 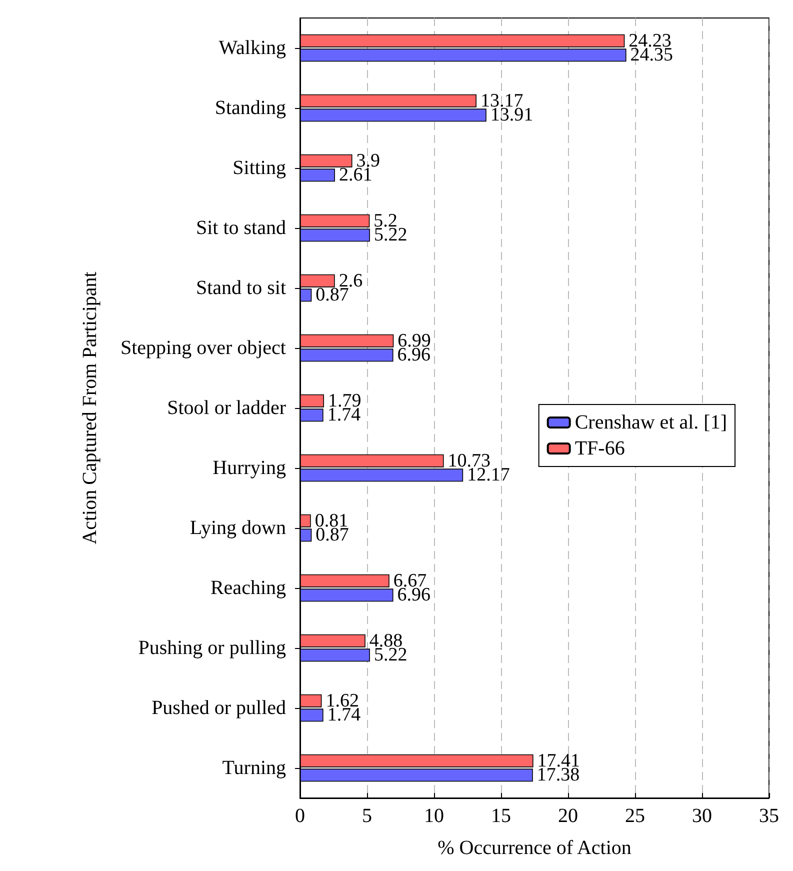 What do you see at coordinates (769, 816) in the screenshot?
I see `x-tick-label: 35` at bounding box center [769, 816].